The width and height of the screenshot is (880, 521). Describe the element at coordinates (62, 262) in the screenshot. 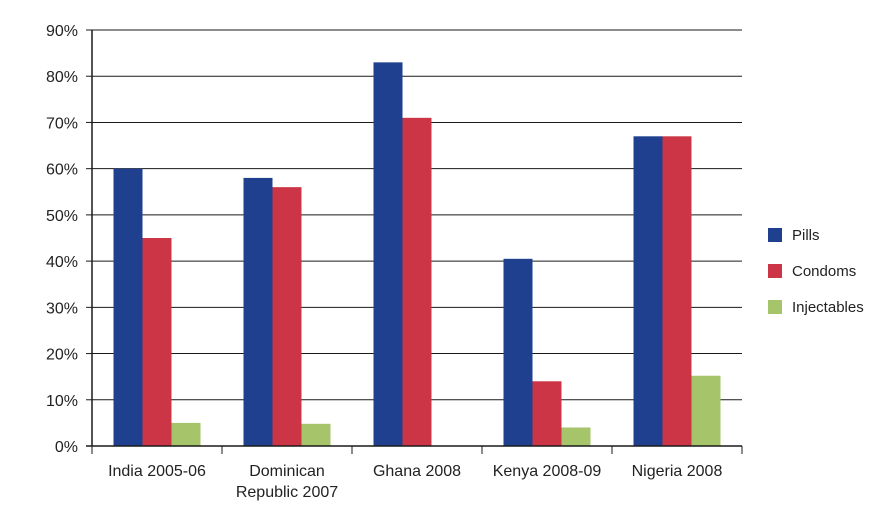

I see `y-tick-label: 40%` at that location.